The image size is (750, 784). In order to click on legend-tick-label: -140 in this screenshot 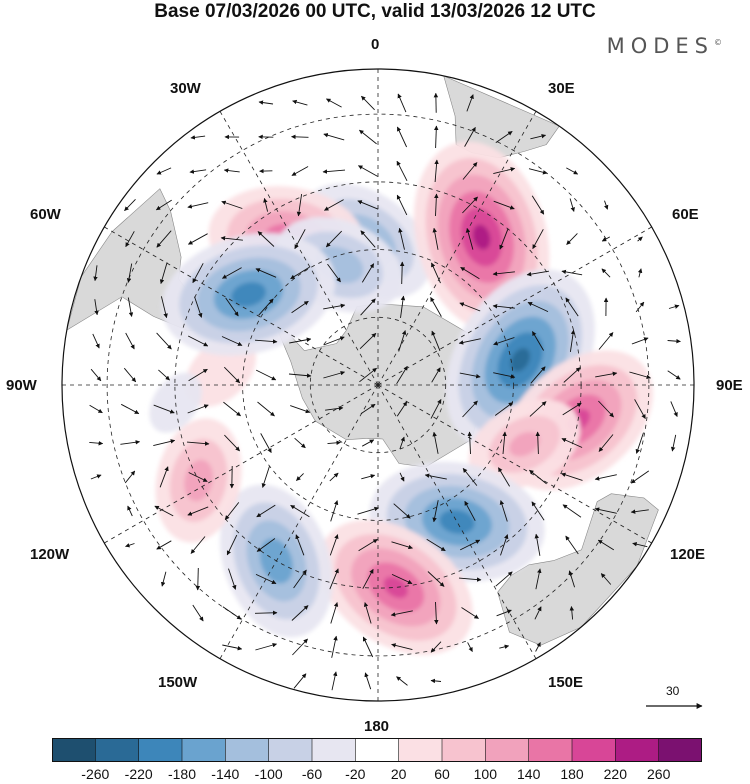, I will do `click(225, 774)`.